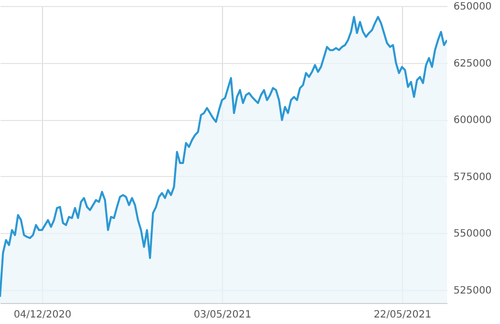  Describe the element at coordinates (473, 291) in the screenshot. I see `y-tick-label: 525000` at that location.